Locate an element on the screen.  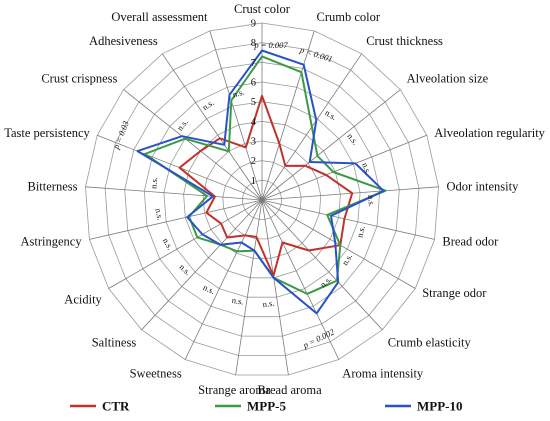
tick-label-5: 5 is located at coordinates (253, 102).